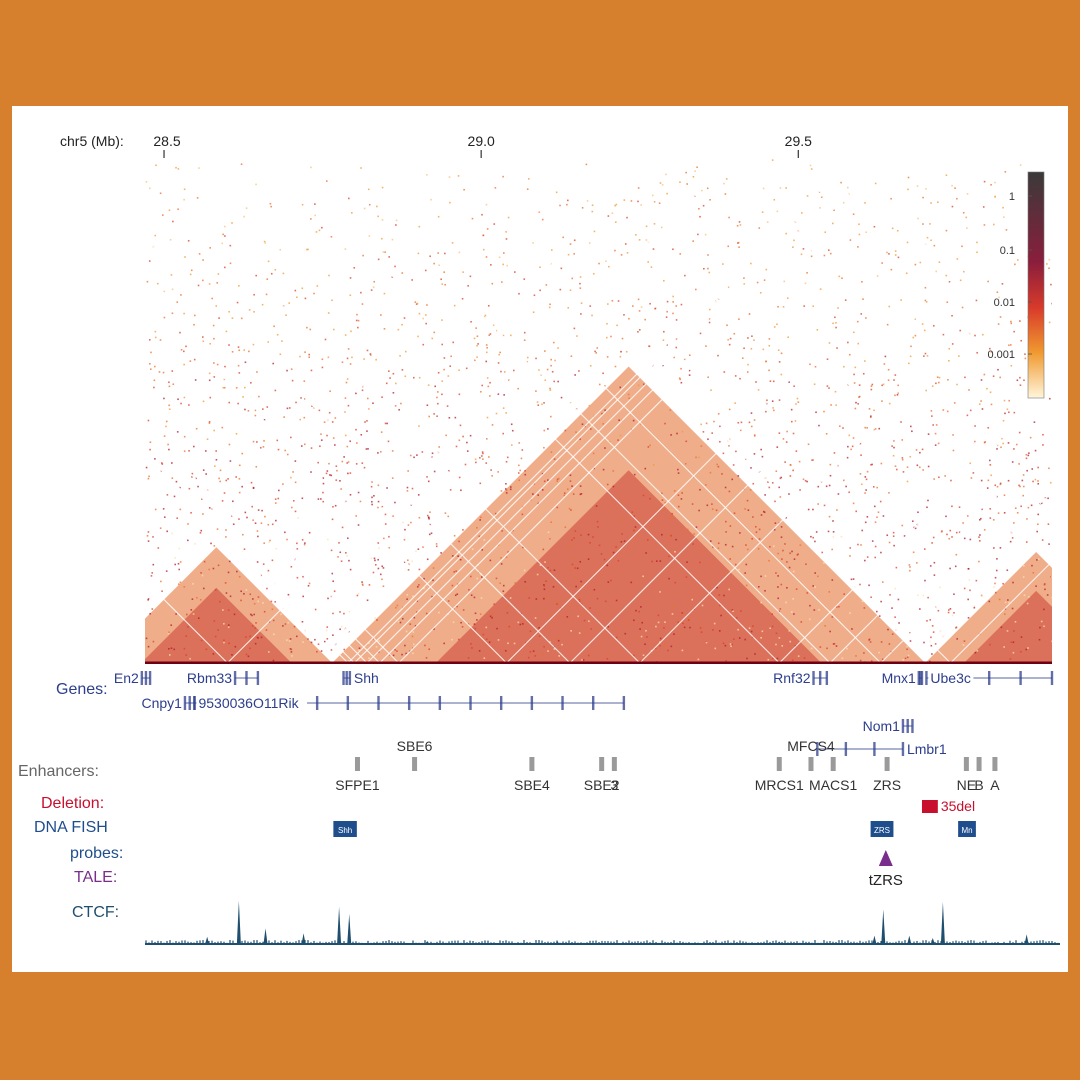 This screenshot has width=1080, height=1080. What do you see at coordinates (779, 785) in the screenshot?
I see `enhancer-label: MRCS1` at bounding box center [779, 785].